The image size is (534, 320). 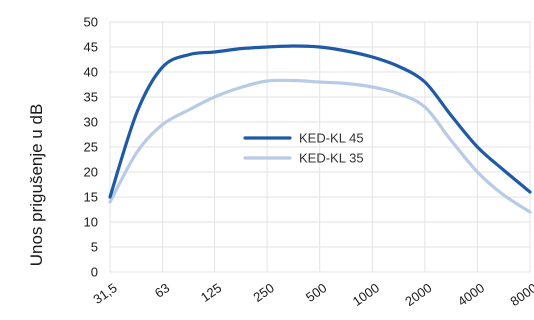 What do you see at coordinates (91, 22) in the screenshot?
I see `y-tick-label: 50` at bounding box center [91, 22].